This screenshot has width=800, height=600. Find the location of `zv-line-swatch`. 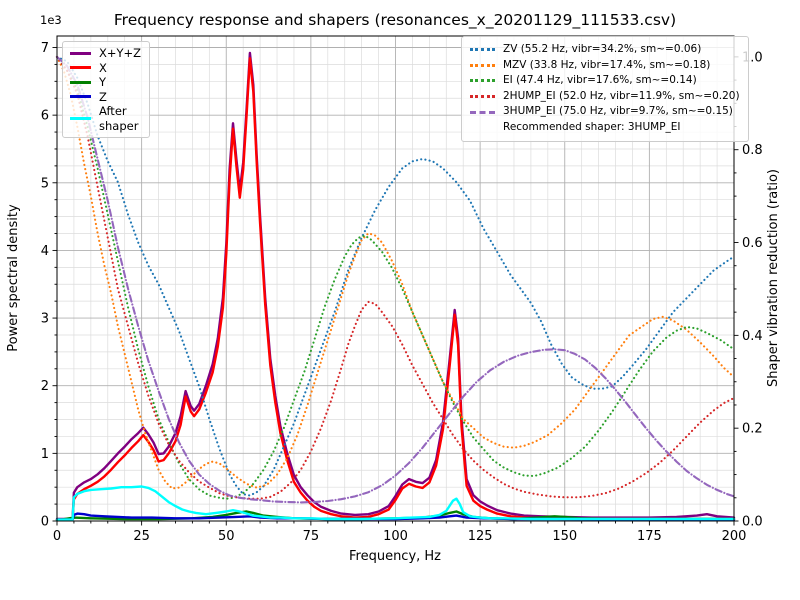

zv-line-swatch is located at coordinates (482, 50).